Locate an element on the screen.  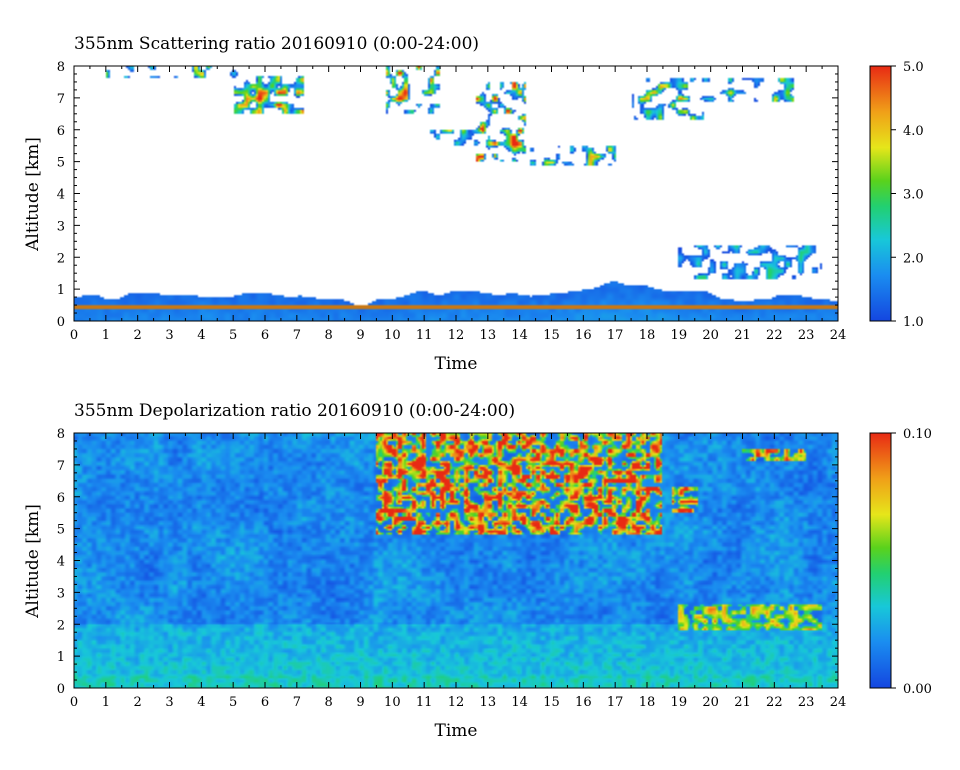
scattering-x-axis-label: Time is located at coordinates (456, 364).